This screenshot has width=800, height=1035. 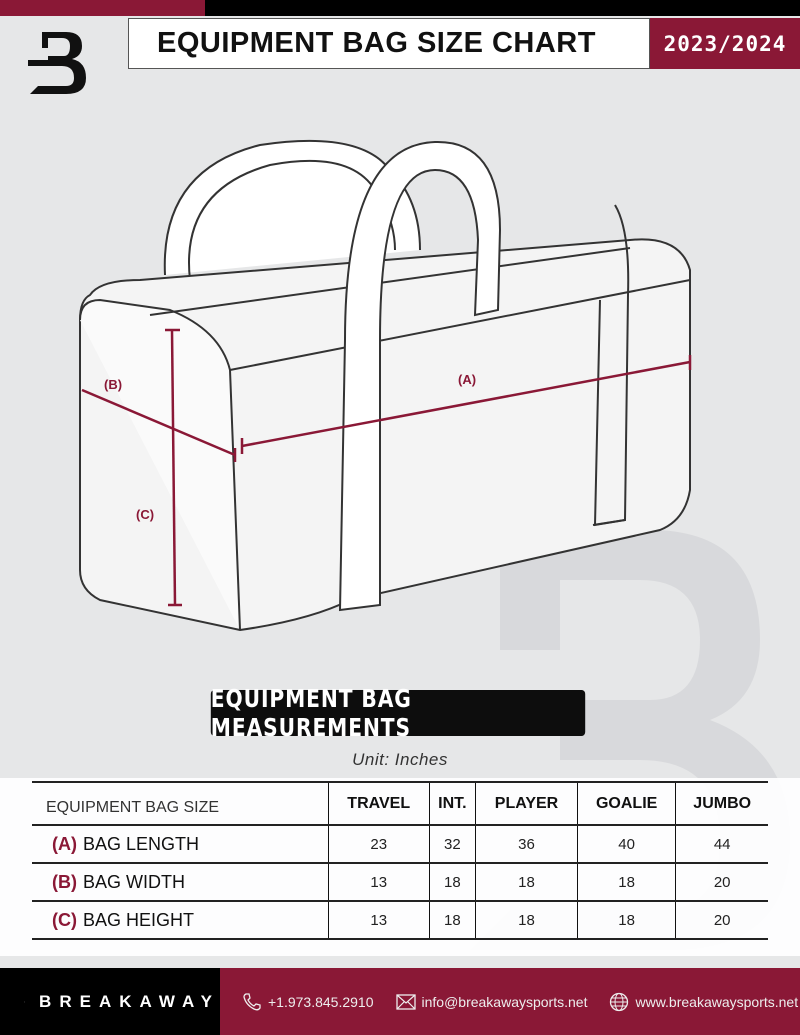 I want to click on table-row: (B) BAG WIDTH 13 18 18 18 20, so click(x=400, y=882).